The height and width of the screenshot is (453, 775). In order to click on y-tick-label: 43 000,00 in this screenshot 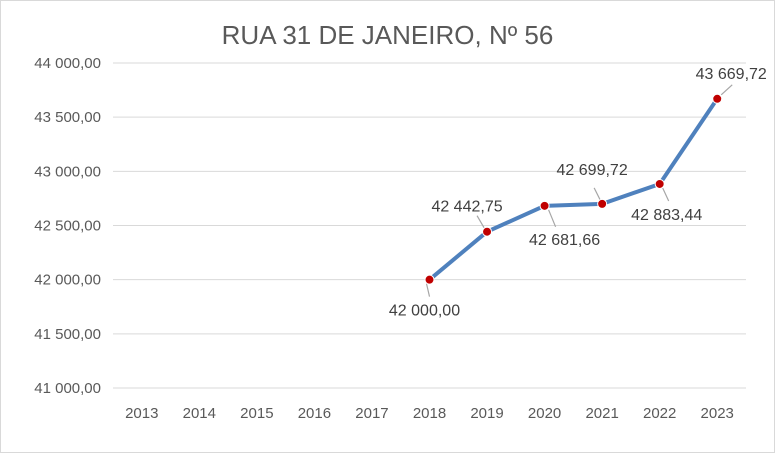, I will do `click(67, 171)`.